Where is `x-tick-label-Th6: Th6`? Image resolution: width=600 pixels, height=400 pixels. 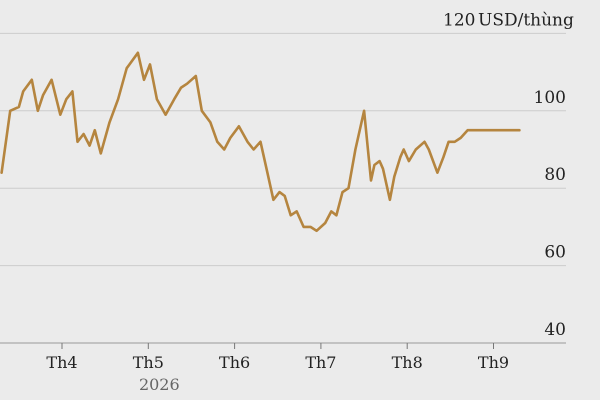 x-tick-label-Th6: Th6 is located at coordinates (234, 362).